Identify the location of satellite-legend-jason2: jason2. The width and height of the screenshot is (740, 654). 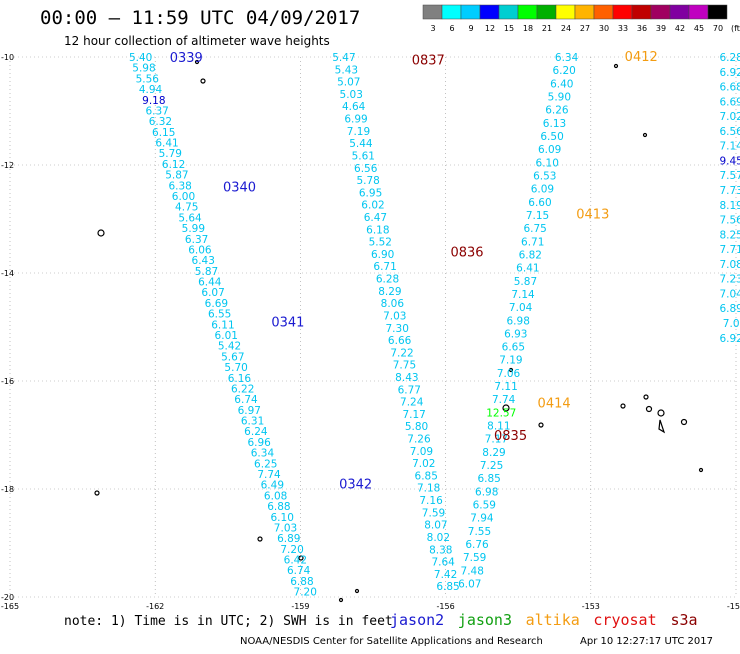
(417, 620).